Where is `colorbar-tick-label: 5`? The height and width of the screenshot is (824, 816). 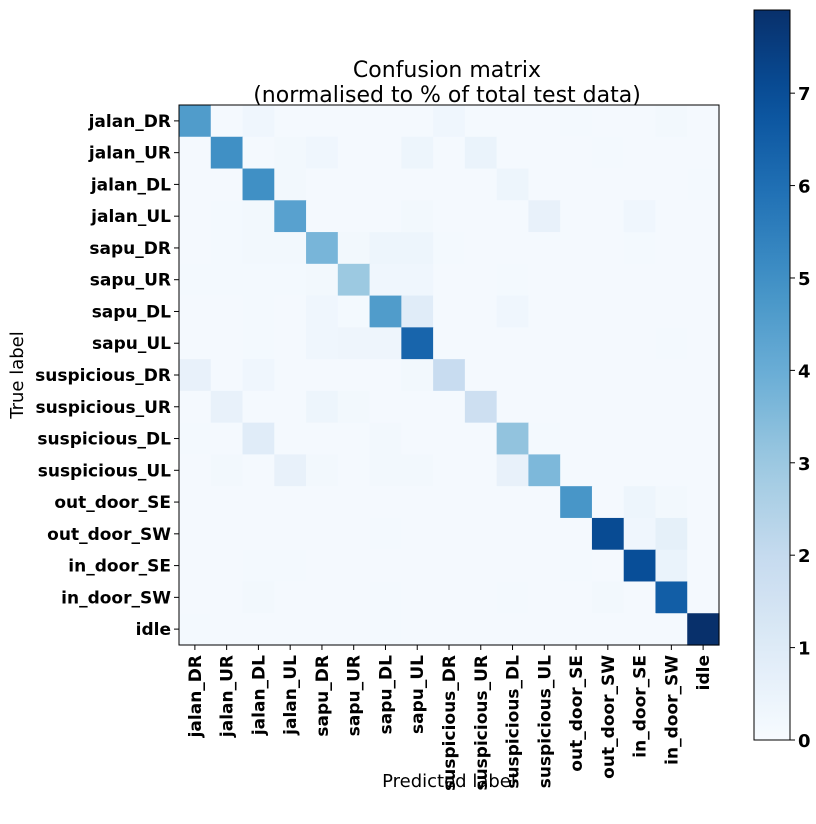 colorbar-tick-label: 5 is located at coordinates (804, 279).